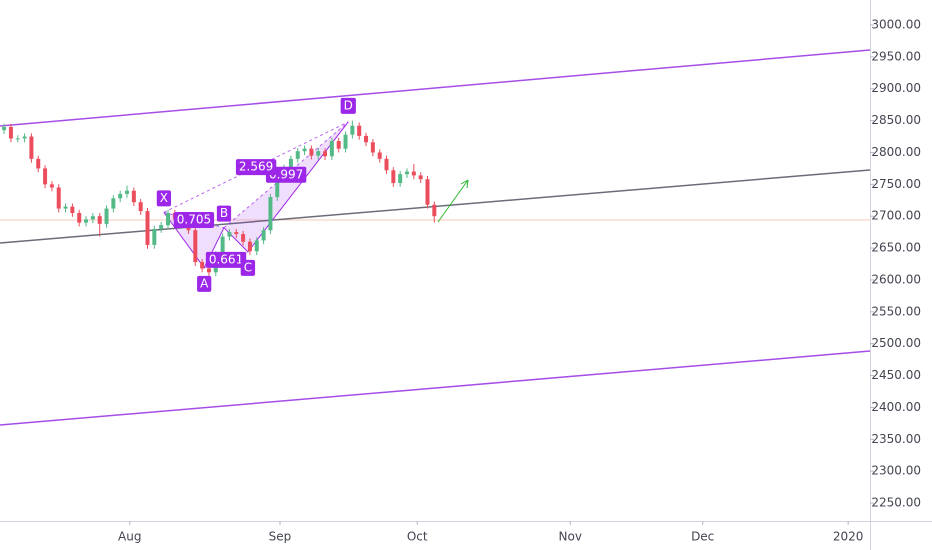 Image resolution: width=932 pixels, height=550 pixels. I want to click on y-tick-label: 2950.00, so click(896, 56).